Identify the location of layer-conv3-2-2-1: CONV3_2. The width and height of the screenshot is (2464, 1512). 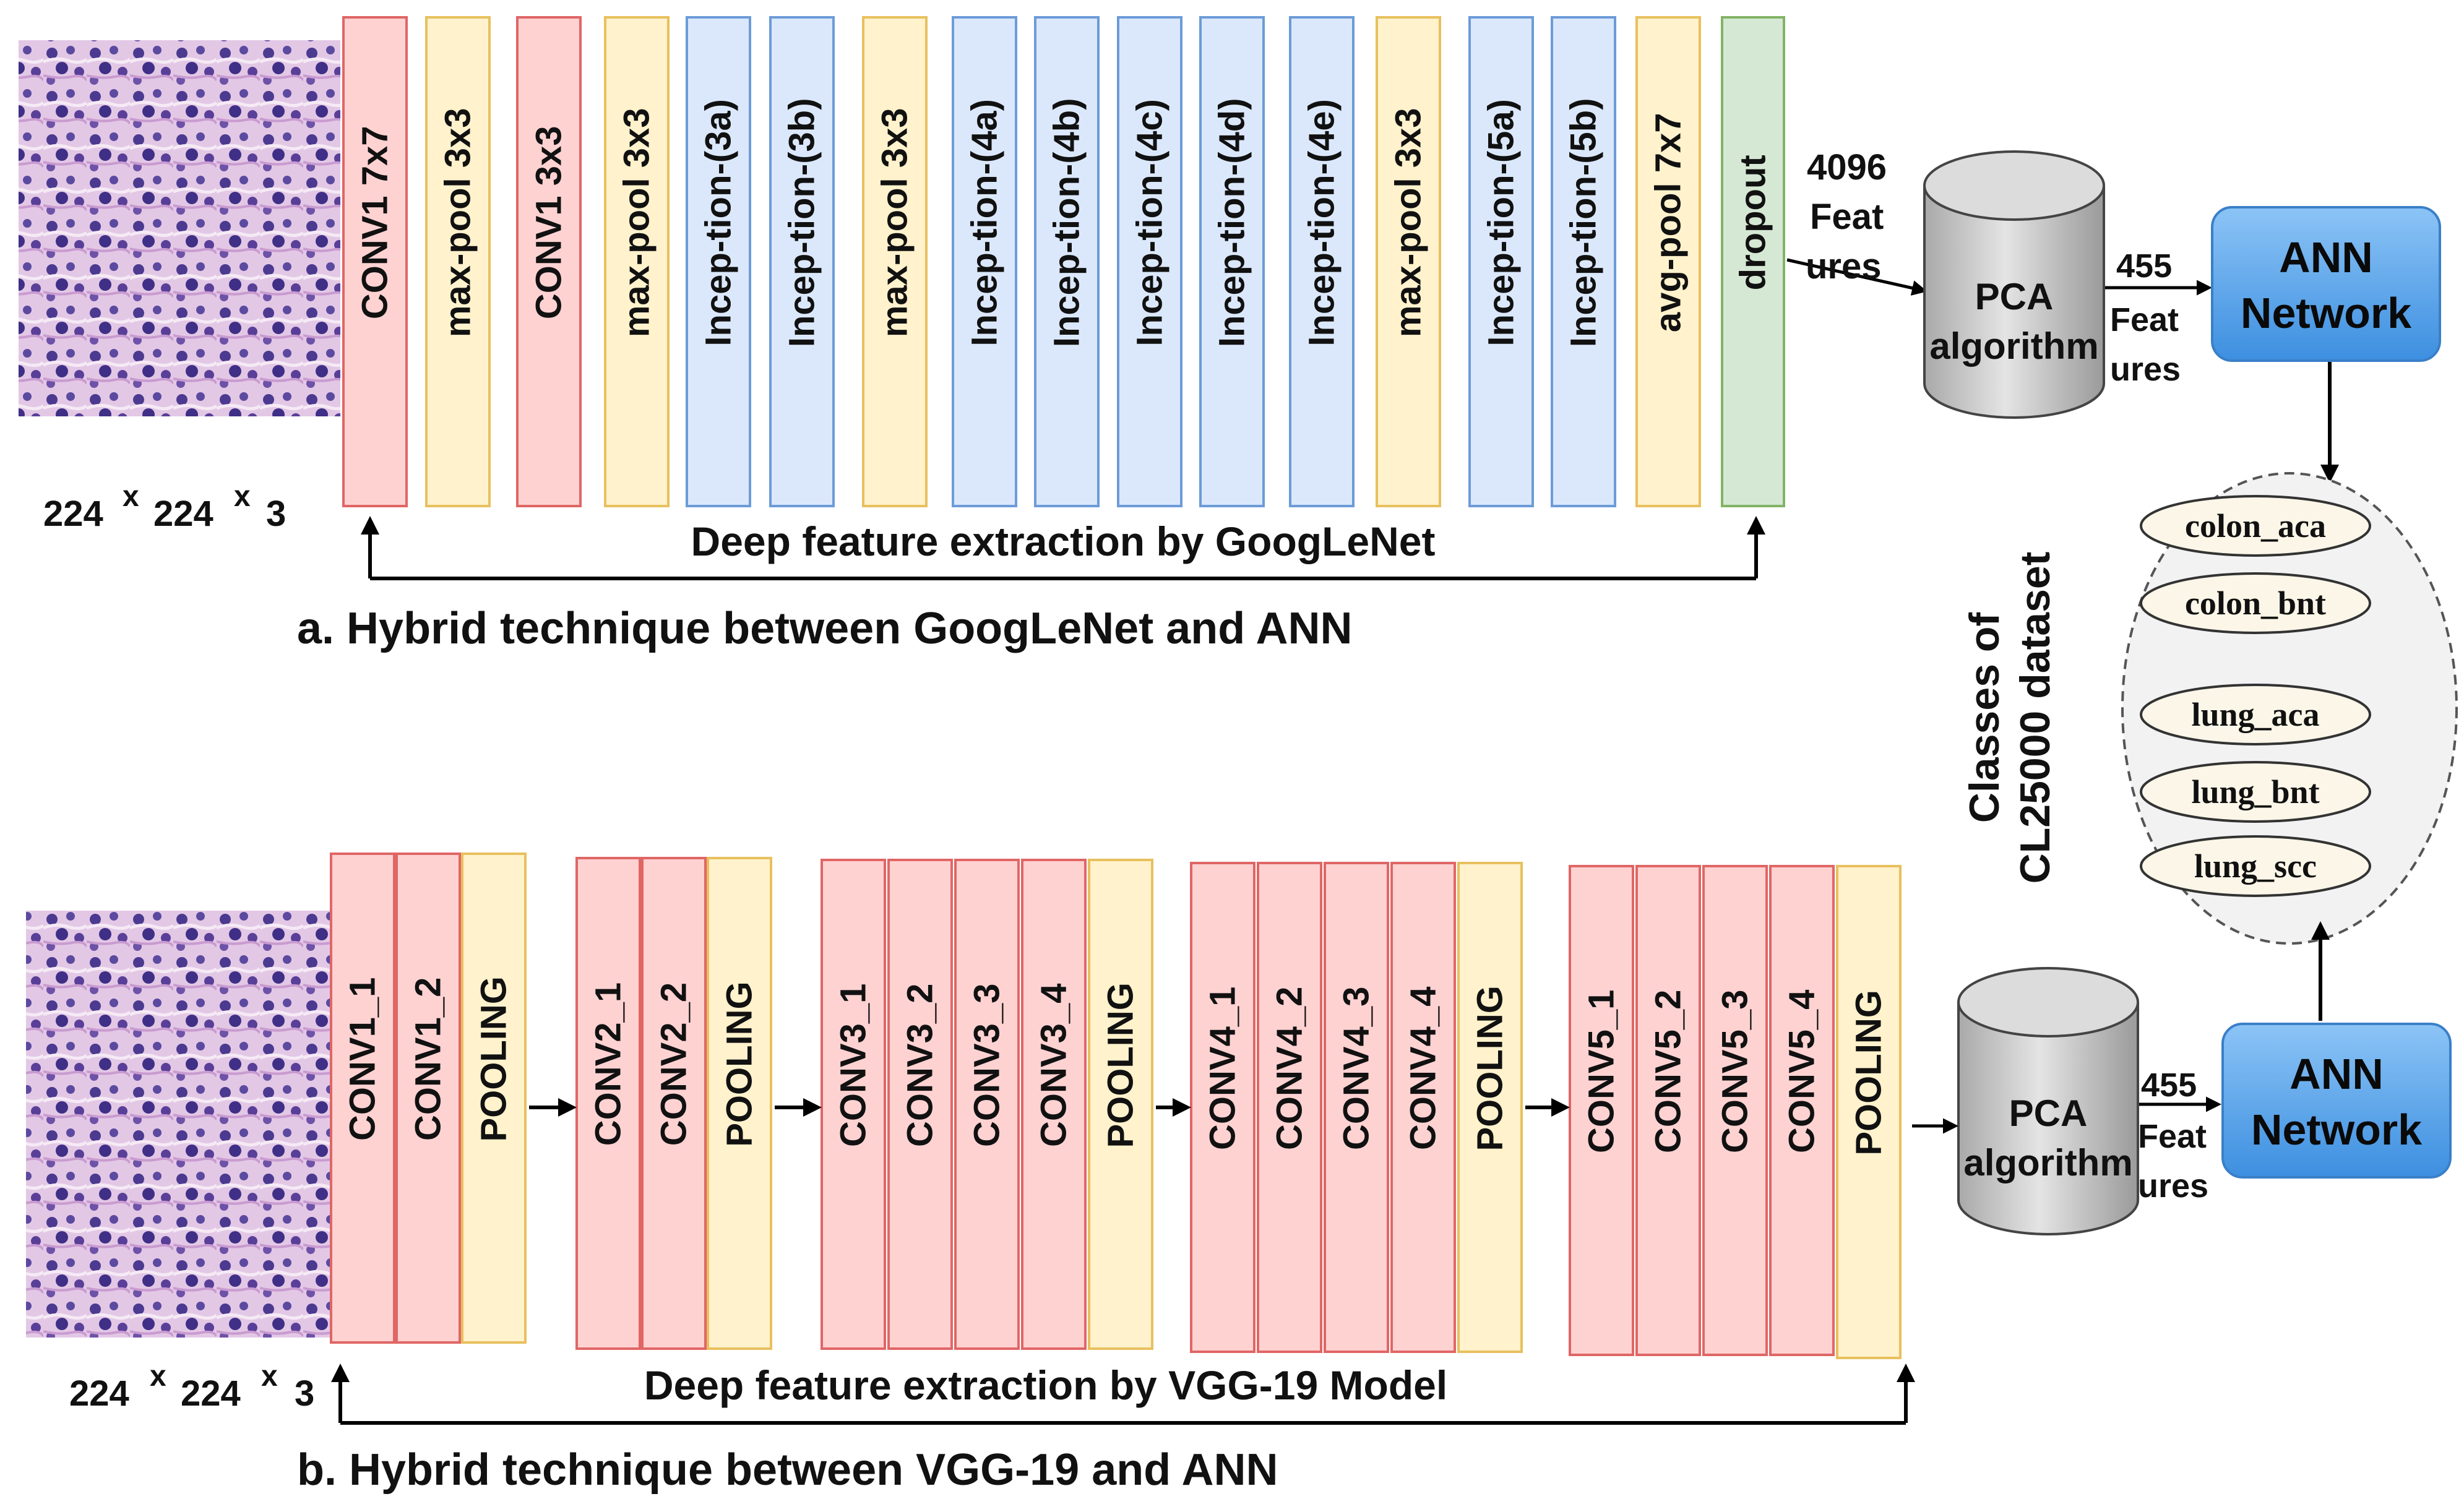
(920, 1104).